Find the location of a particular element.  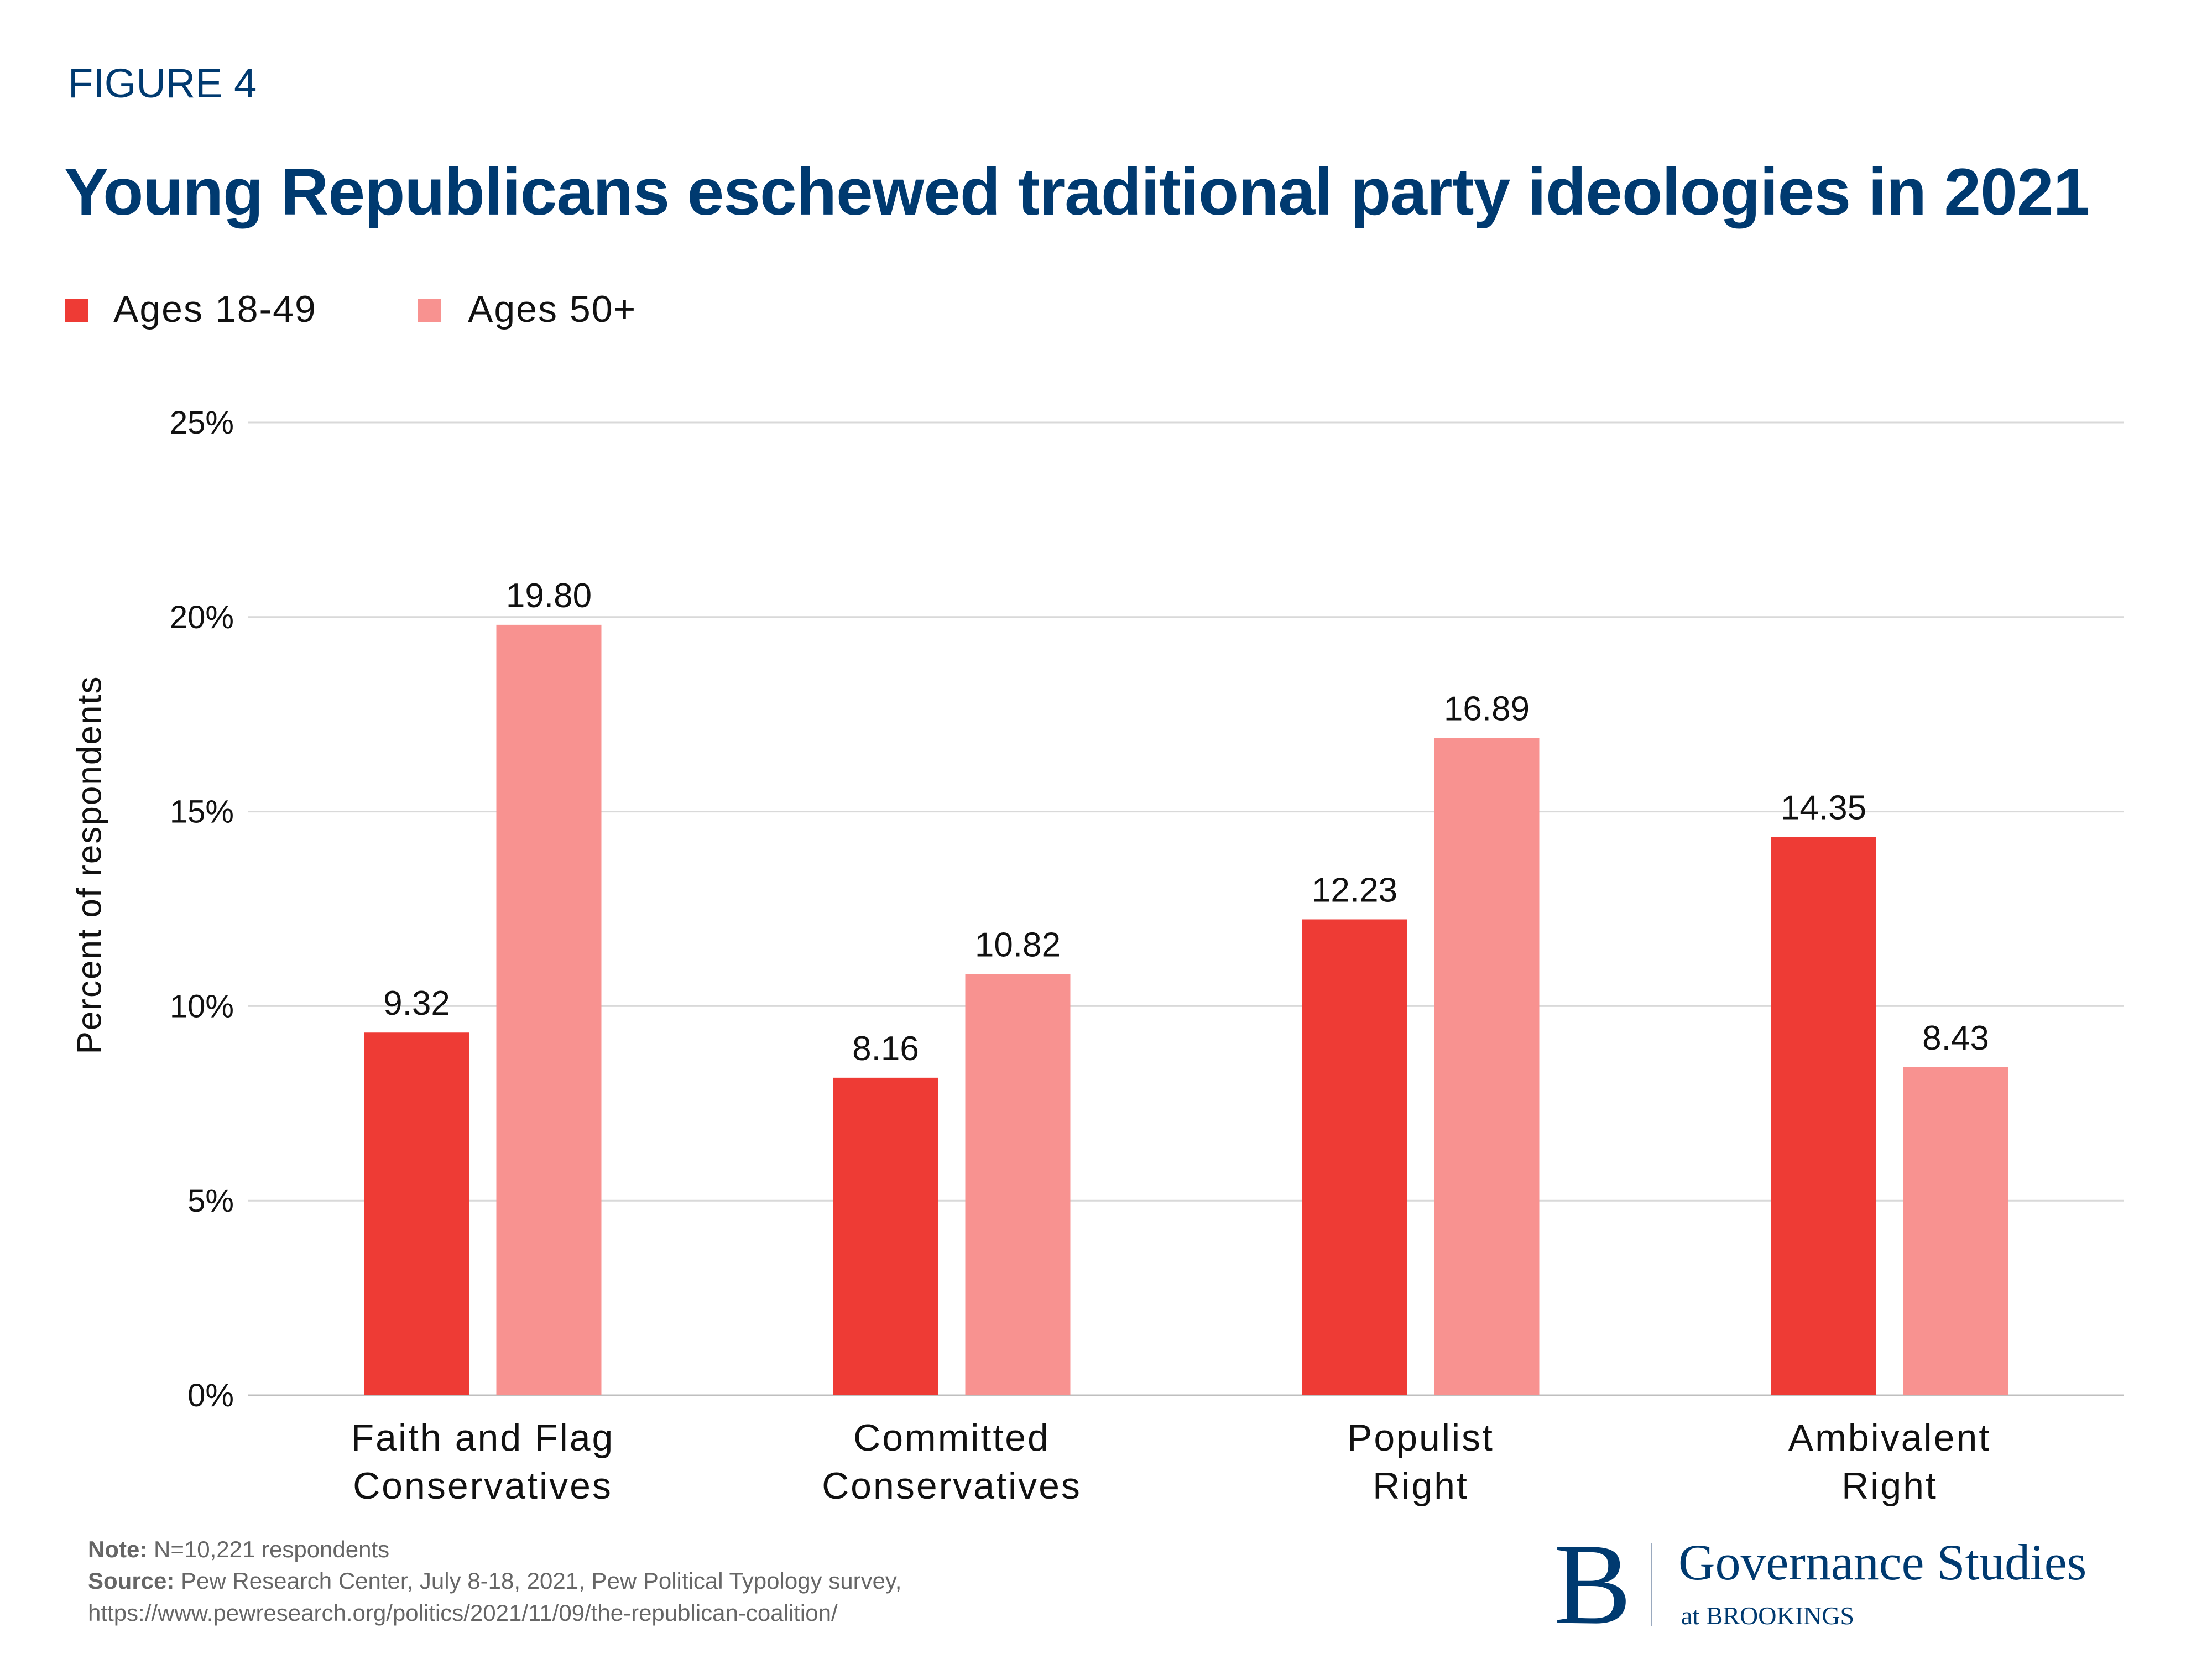

data-label: 12.23 is located at coordinates (1355, 890).